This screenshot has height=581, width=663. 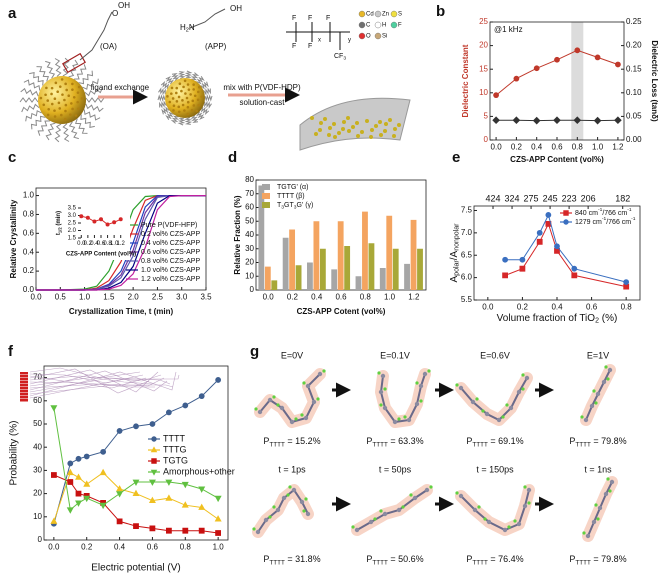 What do you see at coordinates (569, 198) in the screenshot?
I see `x2-tick-label: 223` at bounding box center [569, 198].